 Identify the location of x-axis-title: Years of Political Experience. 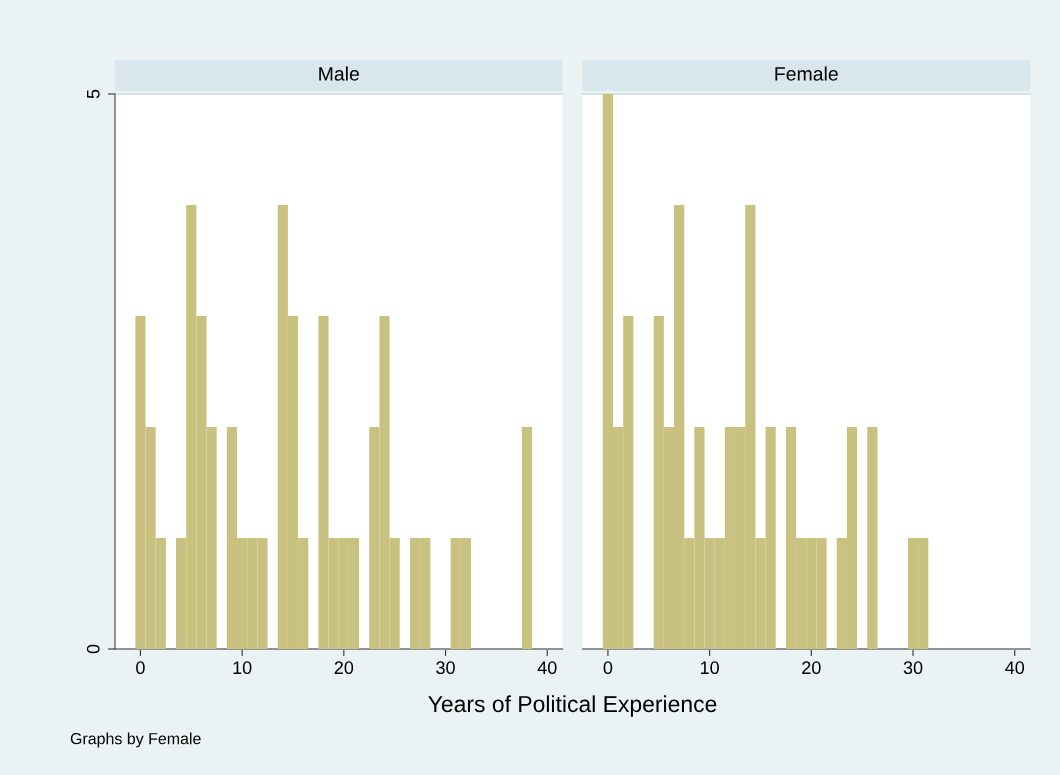
(572, 706).